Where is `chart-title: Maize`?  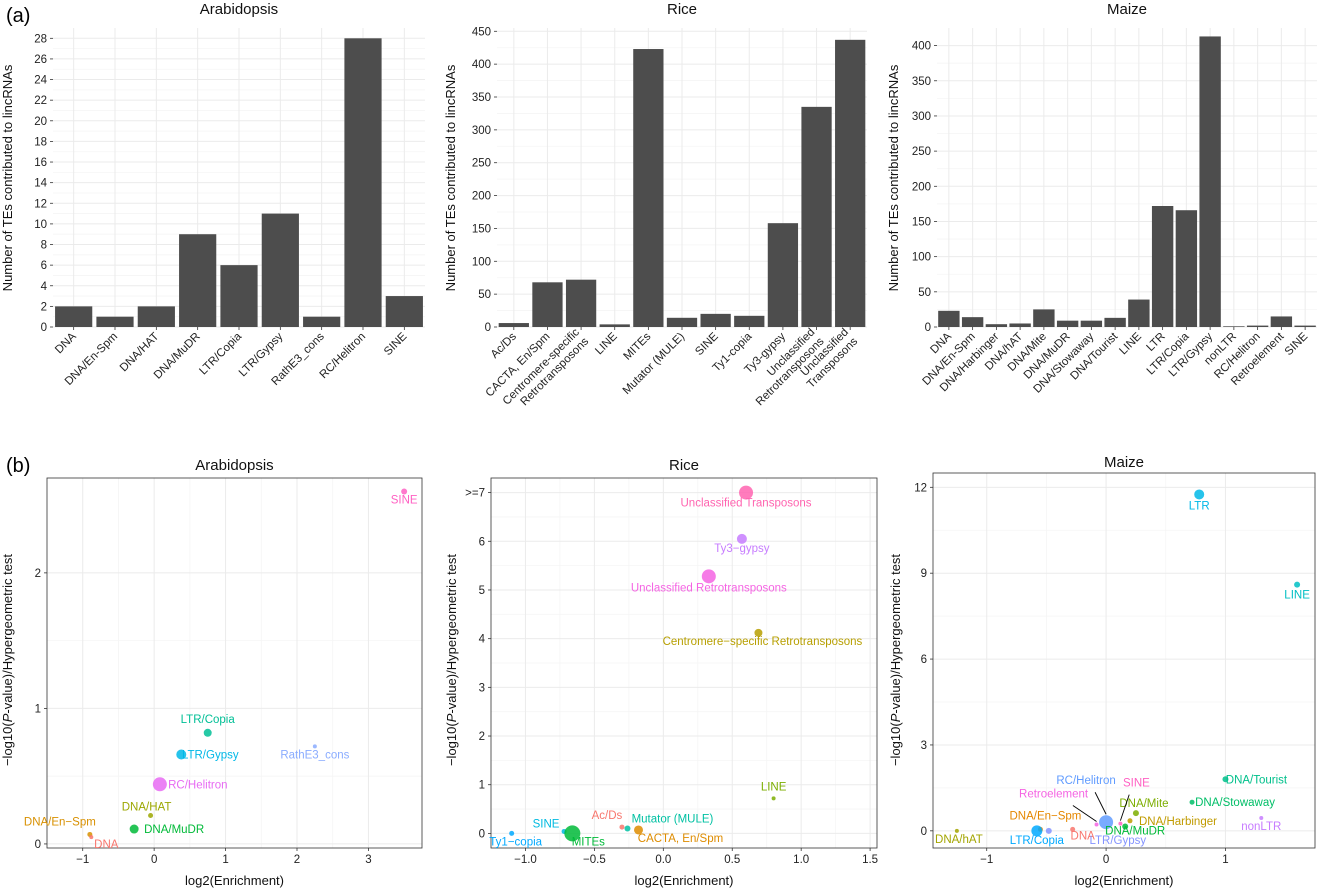
chart-title: Maize is located at coordinates (1127, 9).